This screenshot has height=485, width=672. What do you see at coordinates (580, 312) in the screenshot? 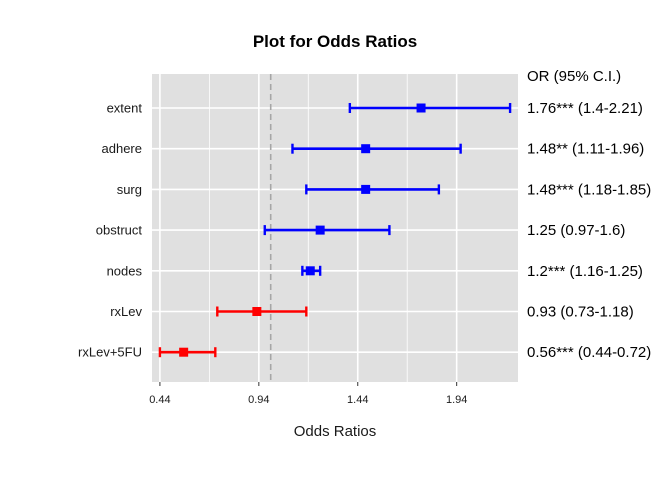
I see `annotation-text: 0.93 (0.73-1.18)` at bounding box center [580, 312].